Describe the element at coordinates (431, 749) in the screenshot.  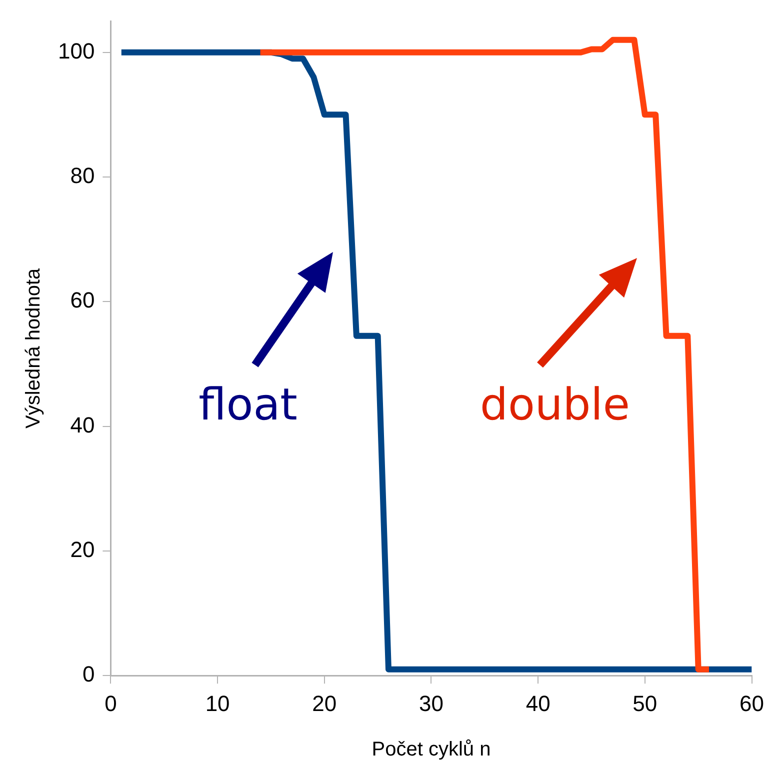
I see `x-axis-title: Počet cyklů n` at that location.